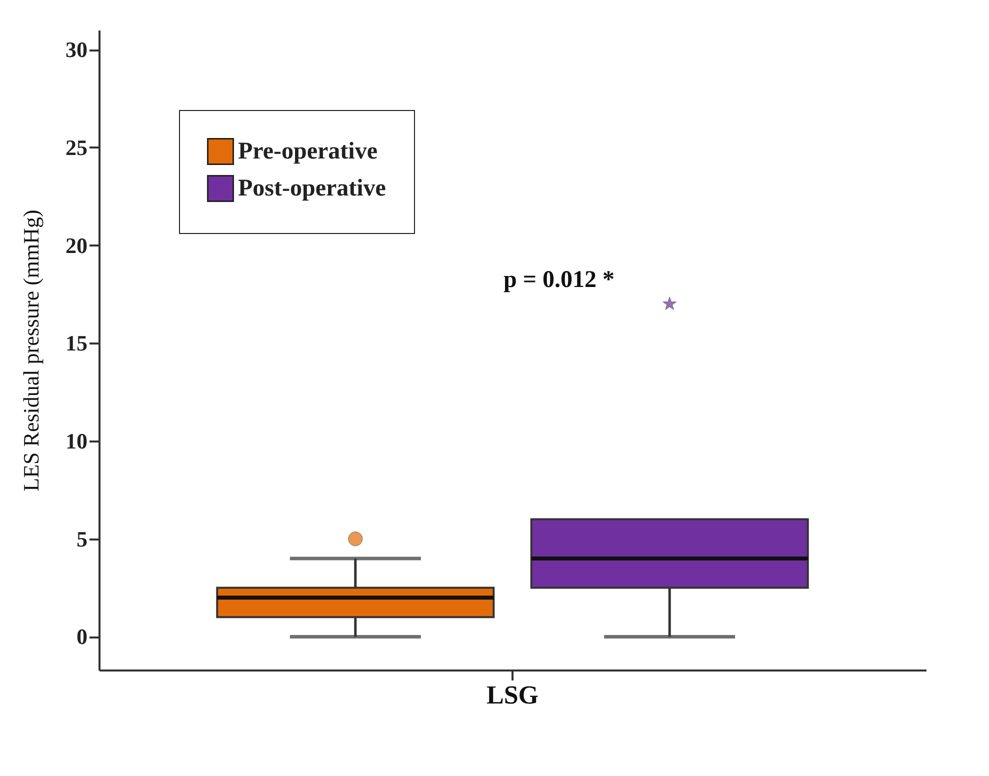 The image size is (989, 776). I want to click on y-tick-label: 0, so click(82, 637).